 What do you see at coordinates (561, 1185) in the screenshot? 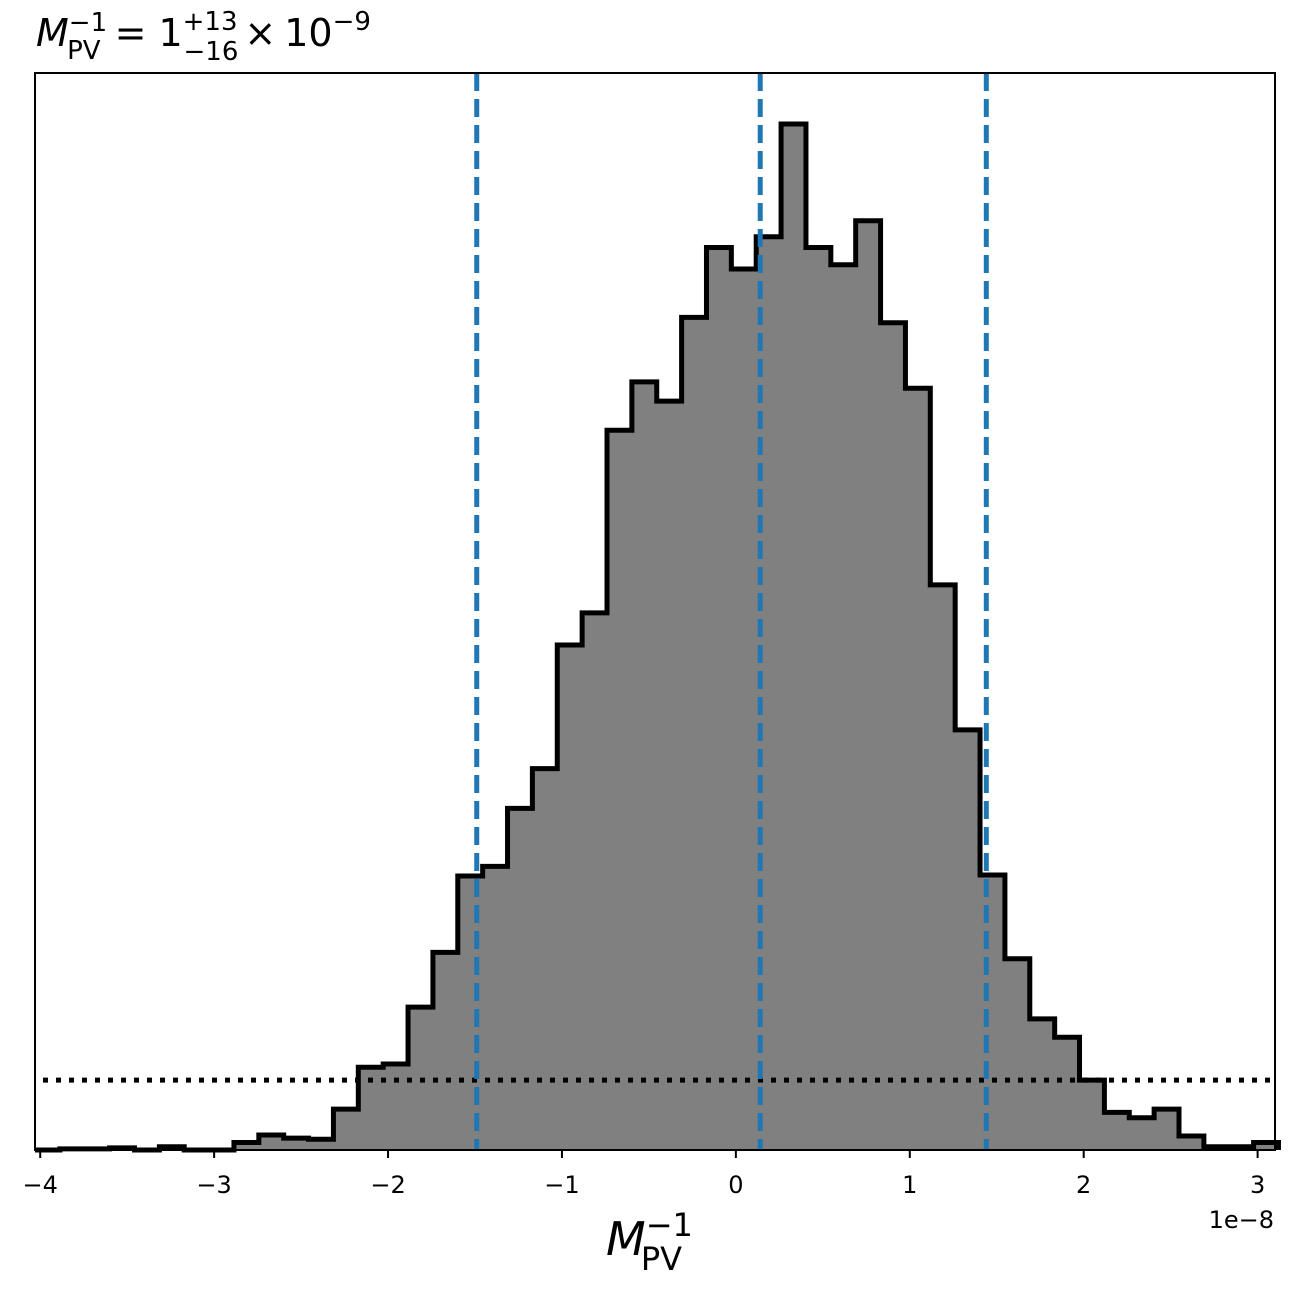
I see `x-tick-label: −1` at bounding box center [561, 1185].